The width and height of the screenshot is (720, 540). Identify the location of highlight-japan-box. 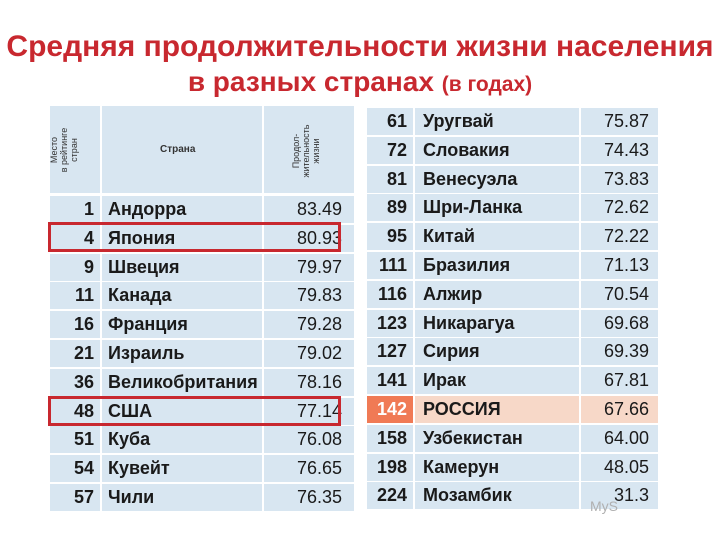
(194, 237).